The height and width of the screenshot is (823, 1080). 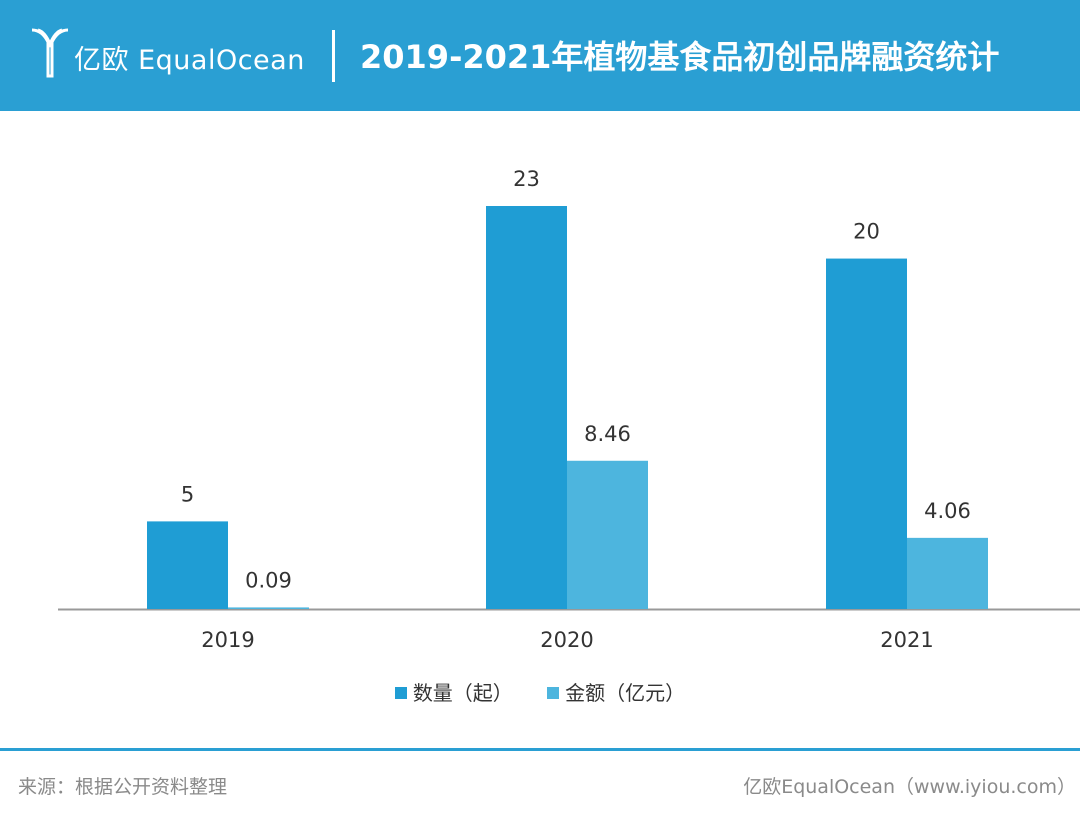 I want to click on legend-label-amount: 金额（亿元）, so click(x=625, y=693).